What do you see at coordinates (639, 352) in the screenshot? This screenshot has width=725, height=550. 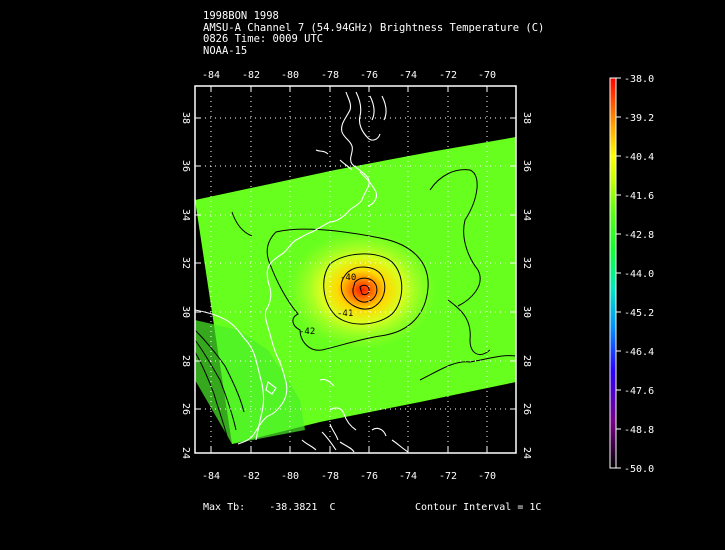 I see `colorbar-label: -46.4` at bounding box center [639, 352].